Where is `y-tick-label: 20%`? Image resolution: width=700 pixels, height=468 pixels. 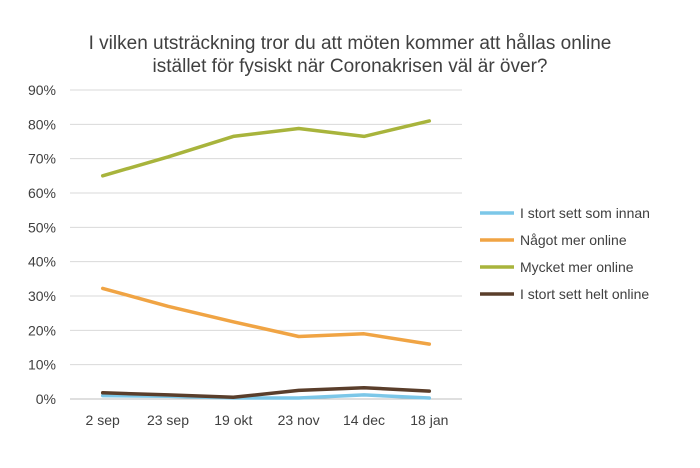
y-tick-label: 20% is located at coordinates (42, 330).